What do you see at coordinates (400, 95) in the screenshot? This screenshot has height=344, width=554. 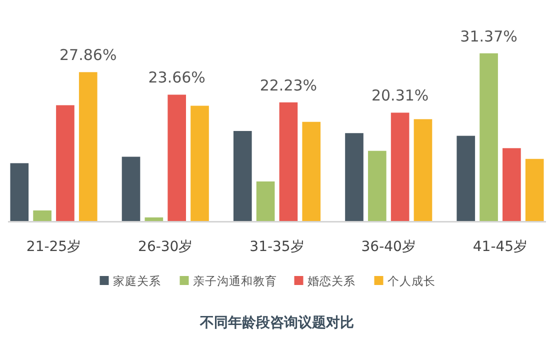 I see `data-label: 20.31%` at bounding box center [400, 95].